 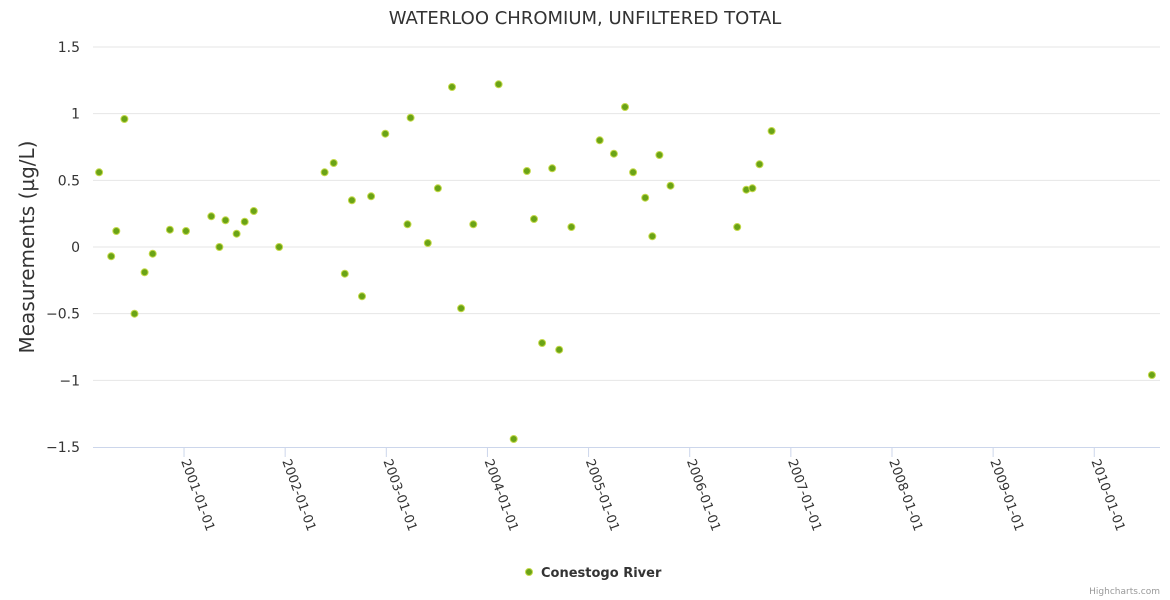 I want to click on legend: Conestogo River, so click(x=593, y=573).